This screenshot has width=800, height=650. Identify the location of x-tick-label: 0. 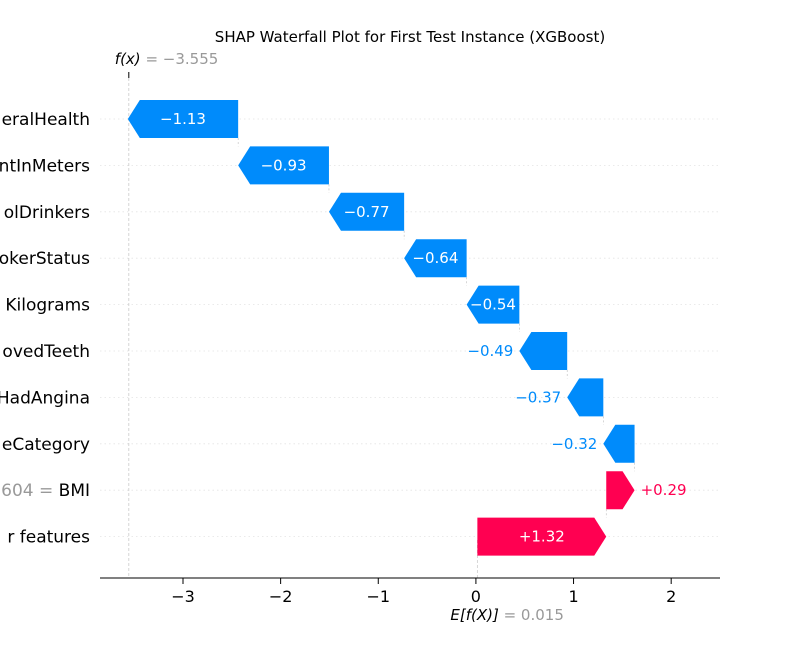
(476, 596).